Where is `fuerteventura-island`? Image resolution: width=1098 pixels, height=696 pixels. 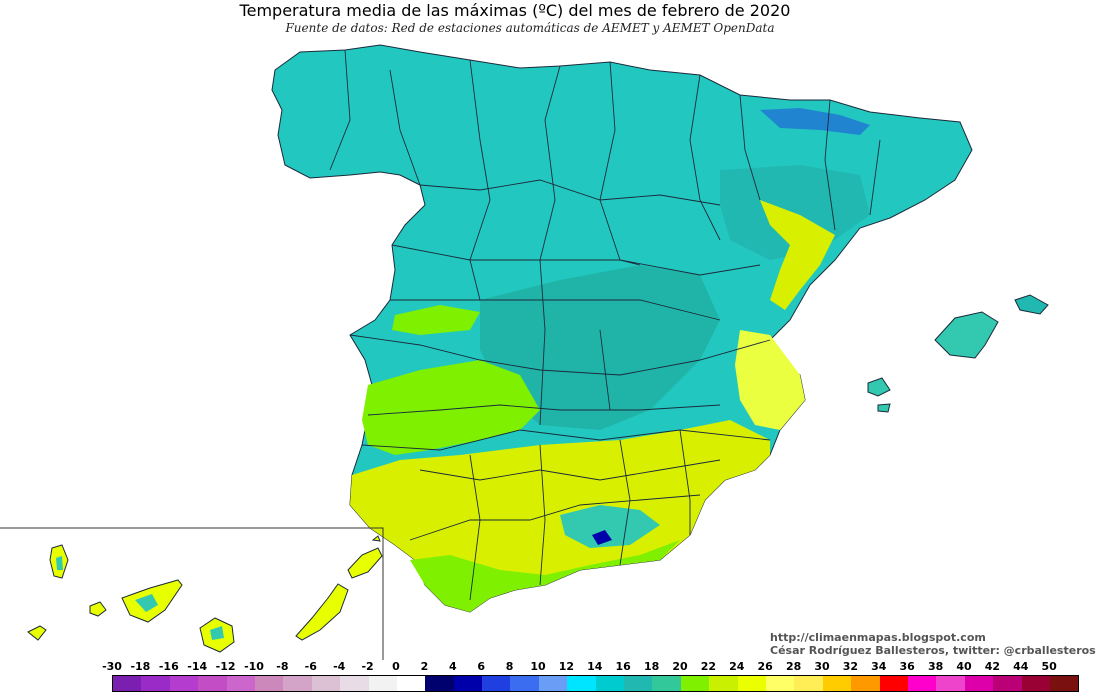 fuerteventura-island is located at coordinates (322, 612).